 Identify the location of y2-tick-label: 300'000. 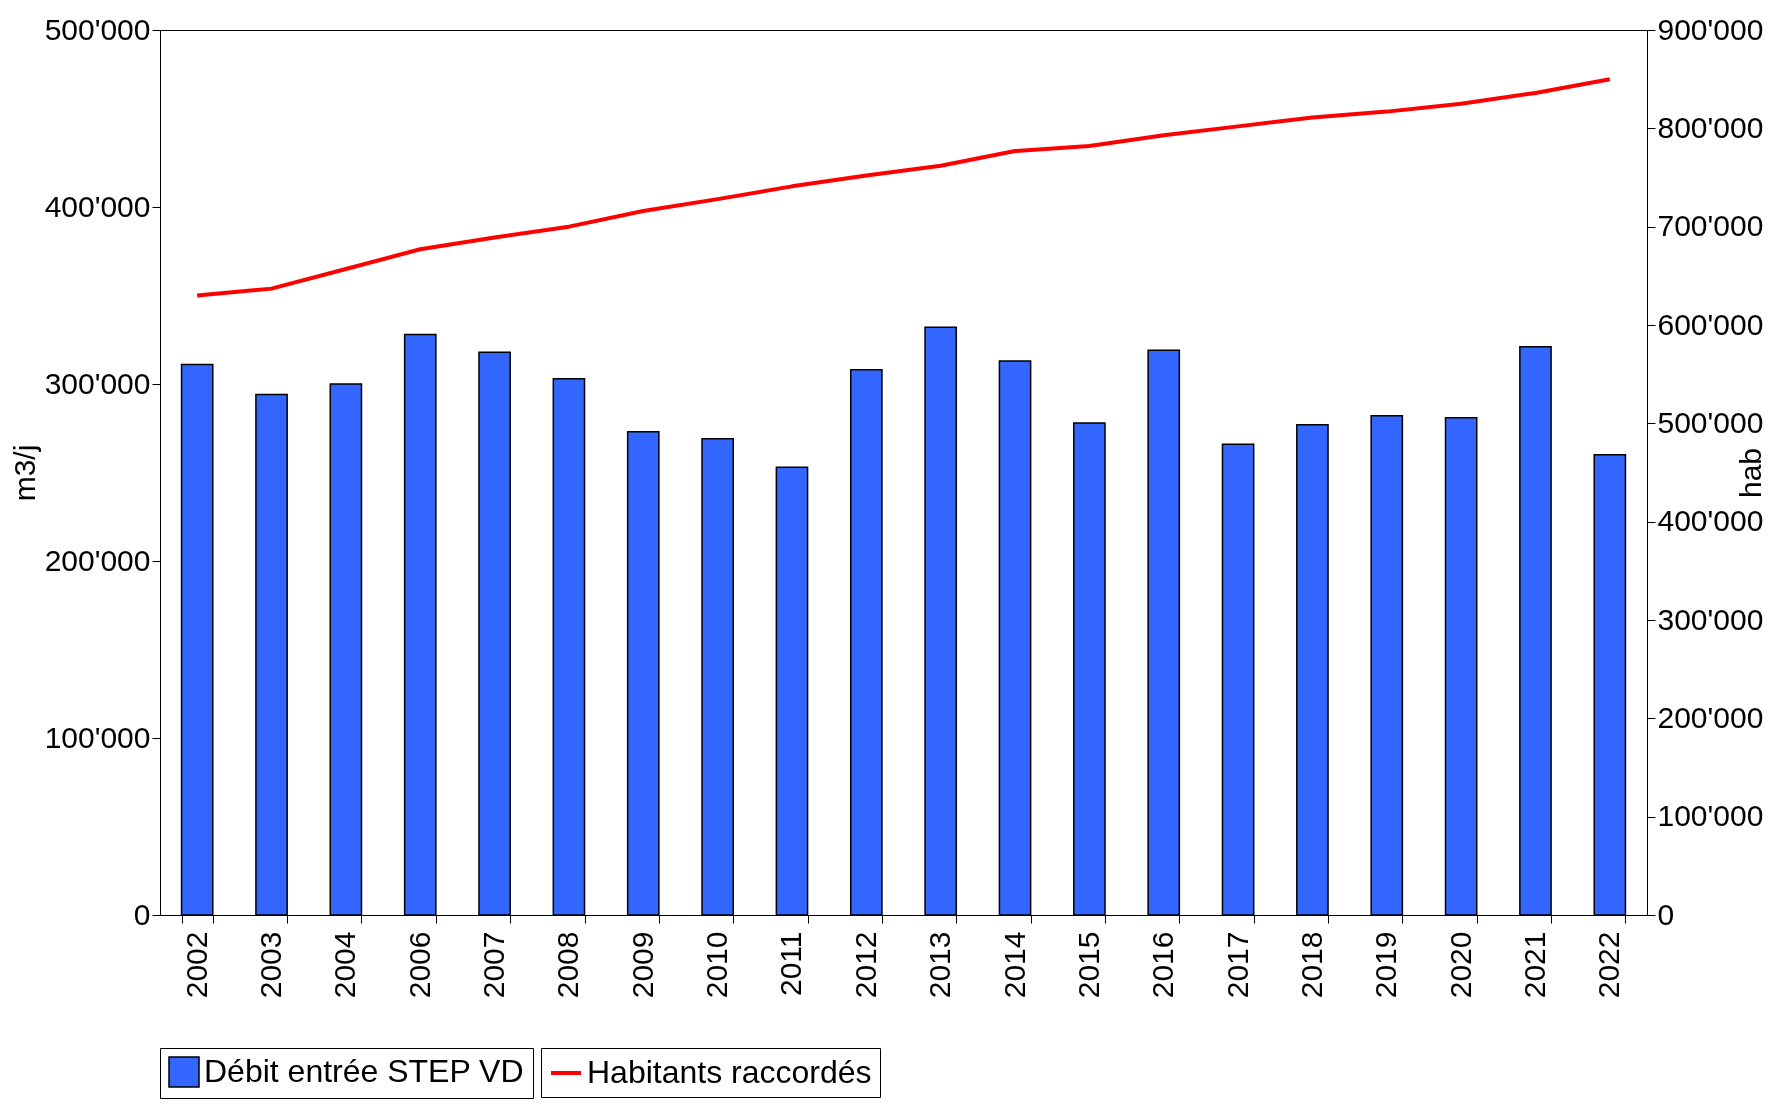
(1710, 619).